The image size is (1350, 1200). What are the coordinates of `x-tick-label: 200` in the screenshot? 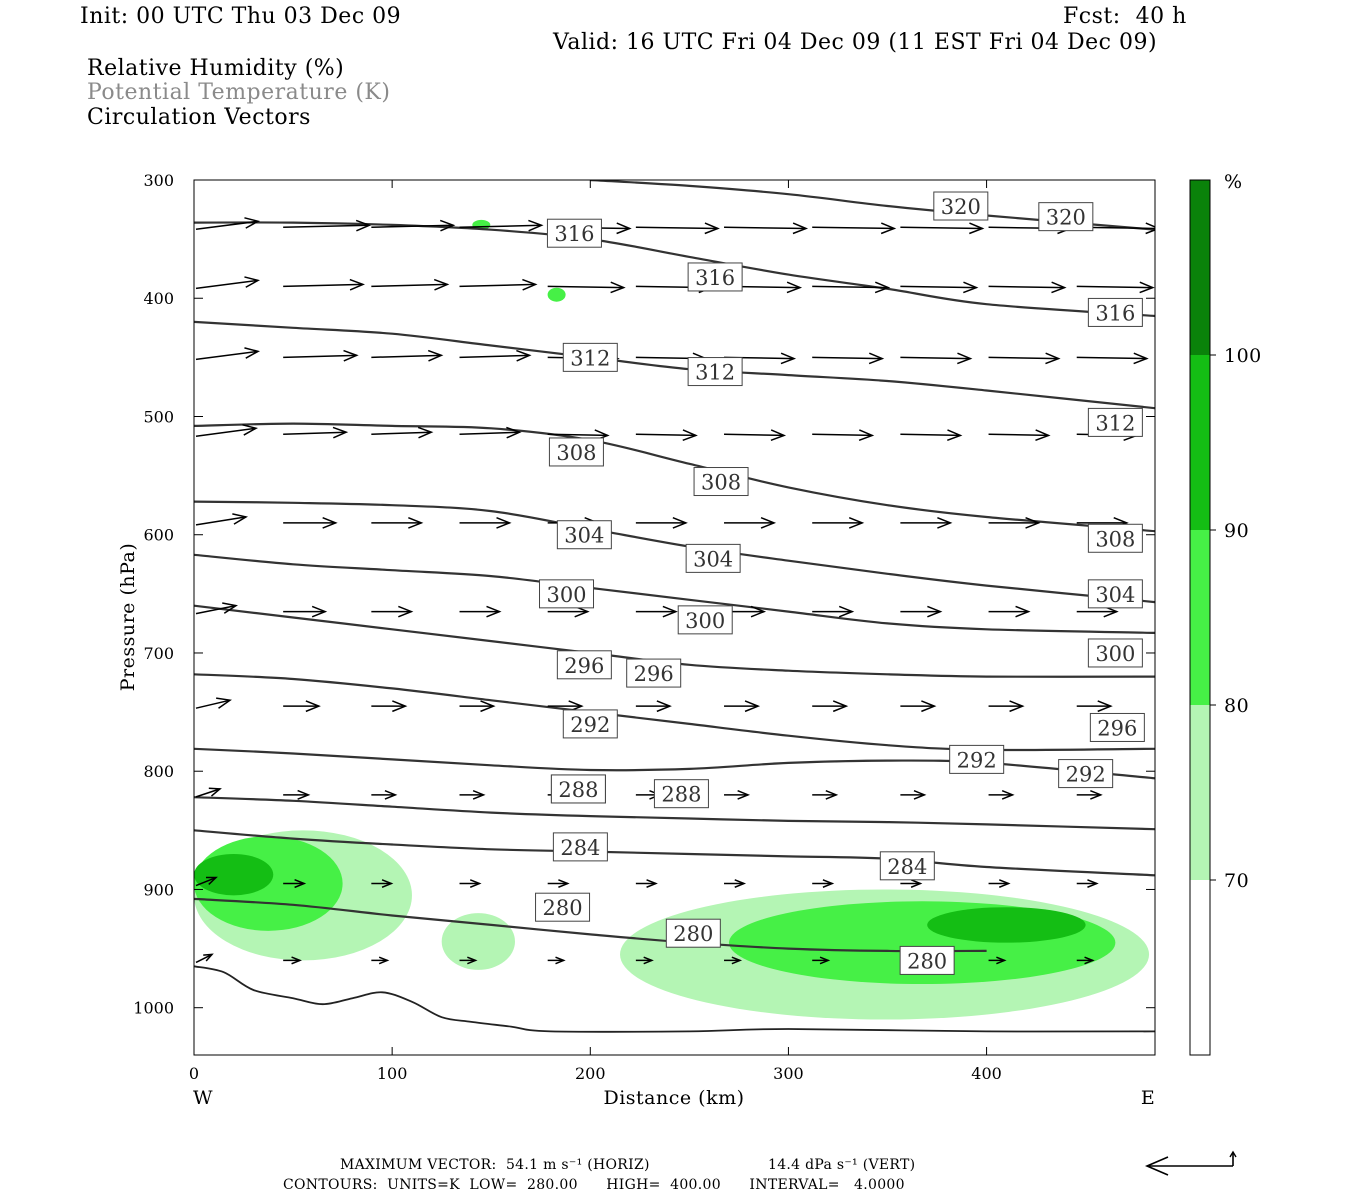 It's located at (590, 1073).